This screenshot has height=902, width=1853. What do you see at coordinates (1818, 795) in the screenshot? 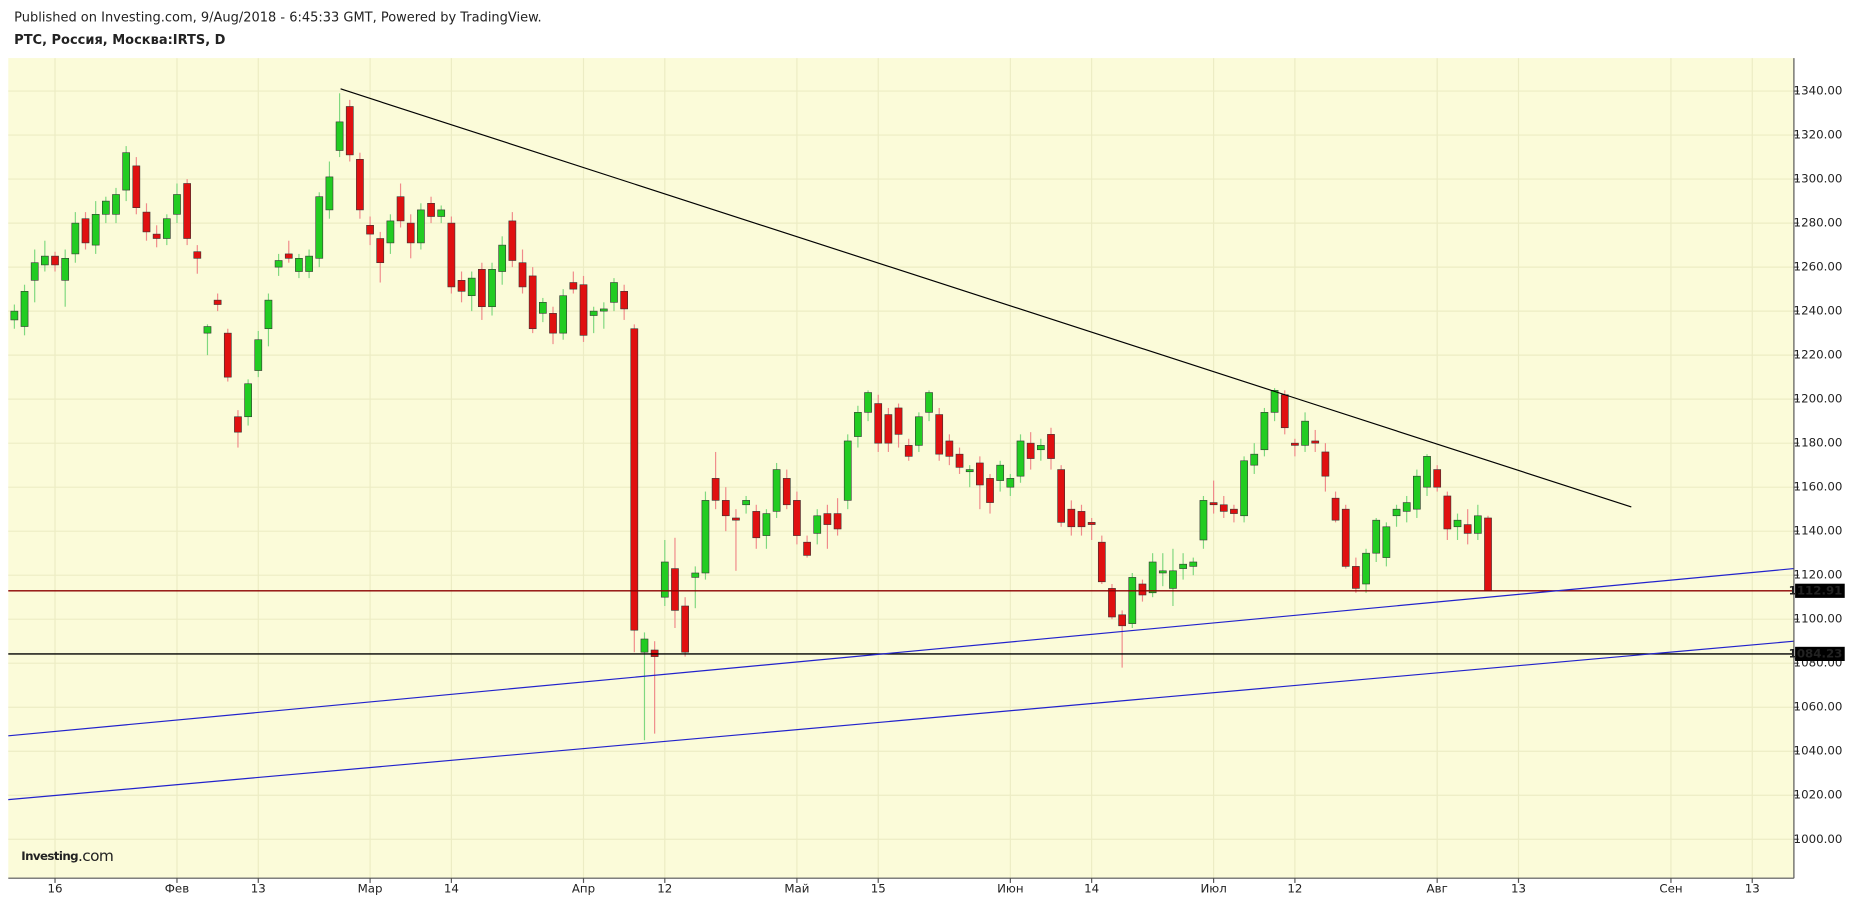
I see `y-tick-label: 1020.00` at bounding box center [1818, 795].